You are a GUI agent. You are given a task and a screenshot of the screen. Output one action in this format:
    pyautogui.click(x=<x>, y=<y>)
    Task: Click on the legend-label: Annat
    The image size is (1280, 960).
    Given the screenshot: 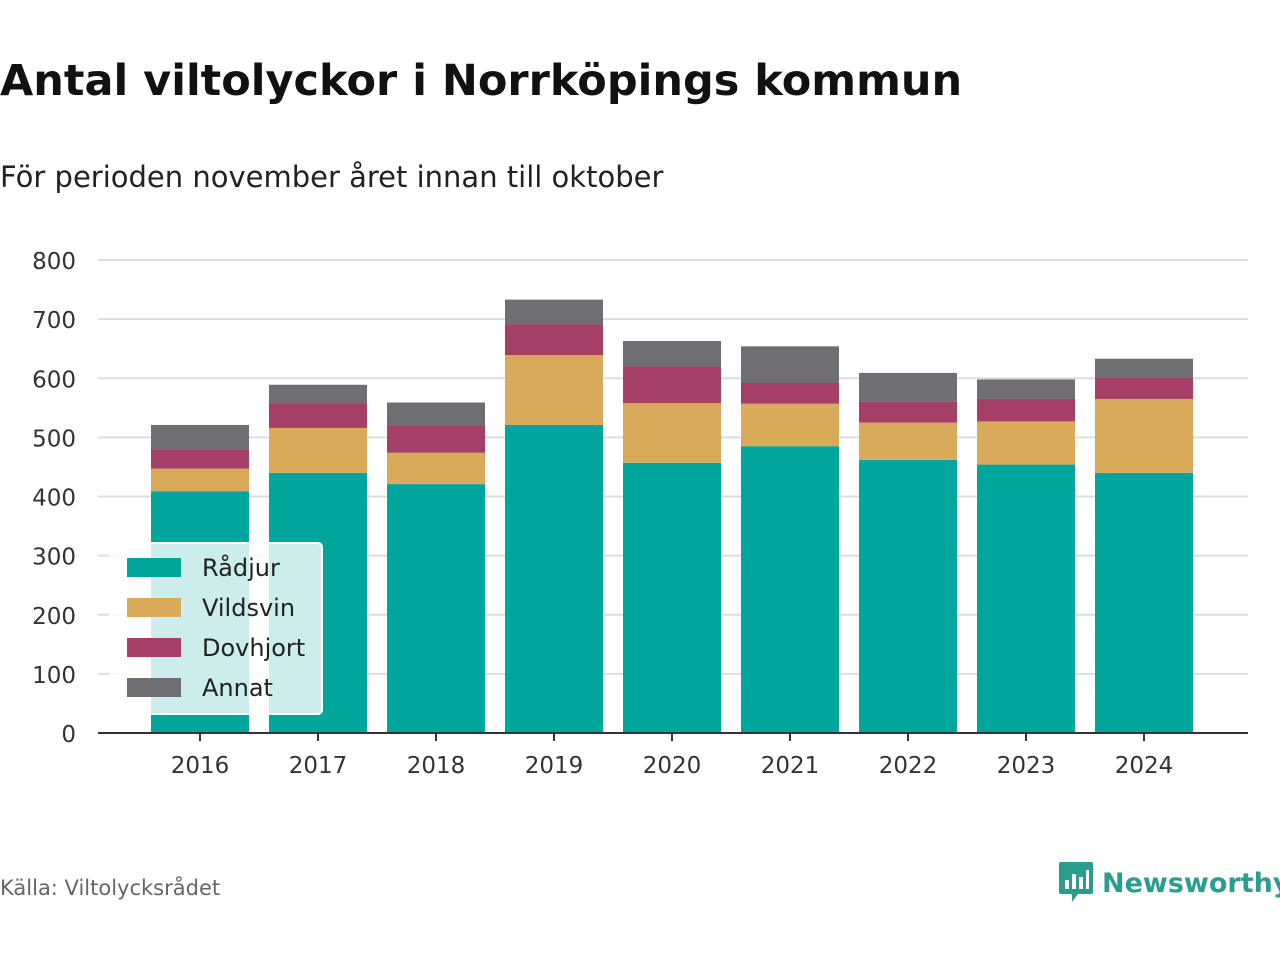 What is the action you would take?
    pyautogui.click(x=237, y=688)
    